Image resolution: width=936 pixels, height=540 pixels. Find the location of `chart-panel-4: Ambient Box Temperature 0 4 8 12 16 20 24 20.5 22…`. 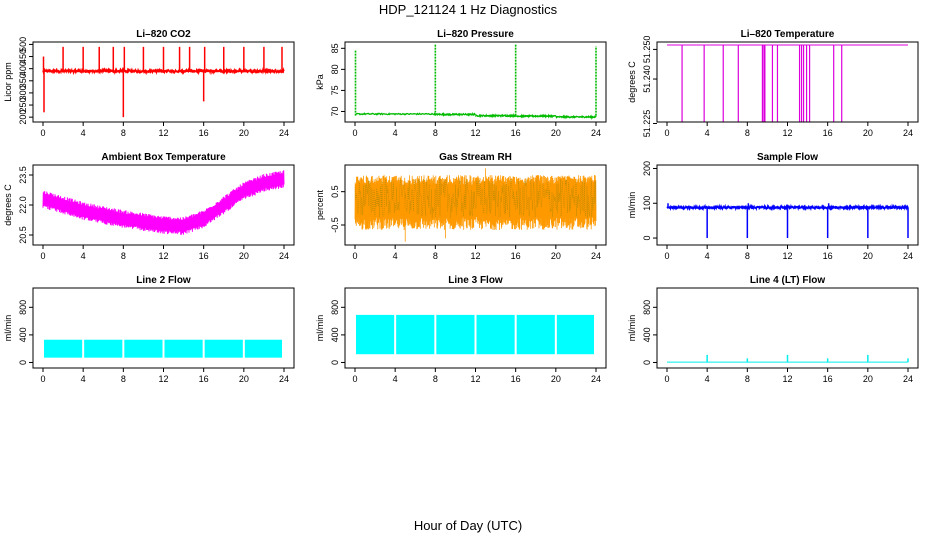

chart-panel-4: Ambient Box Temperature 0 4 8 12 16 20 24 20.5 22… is located at coordinates (149, 206).